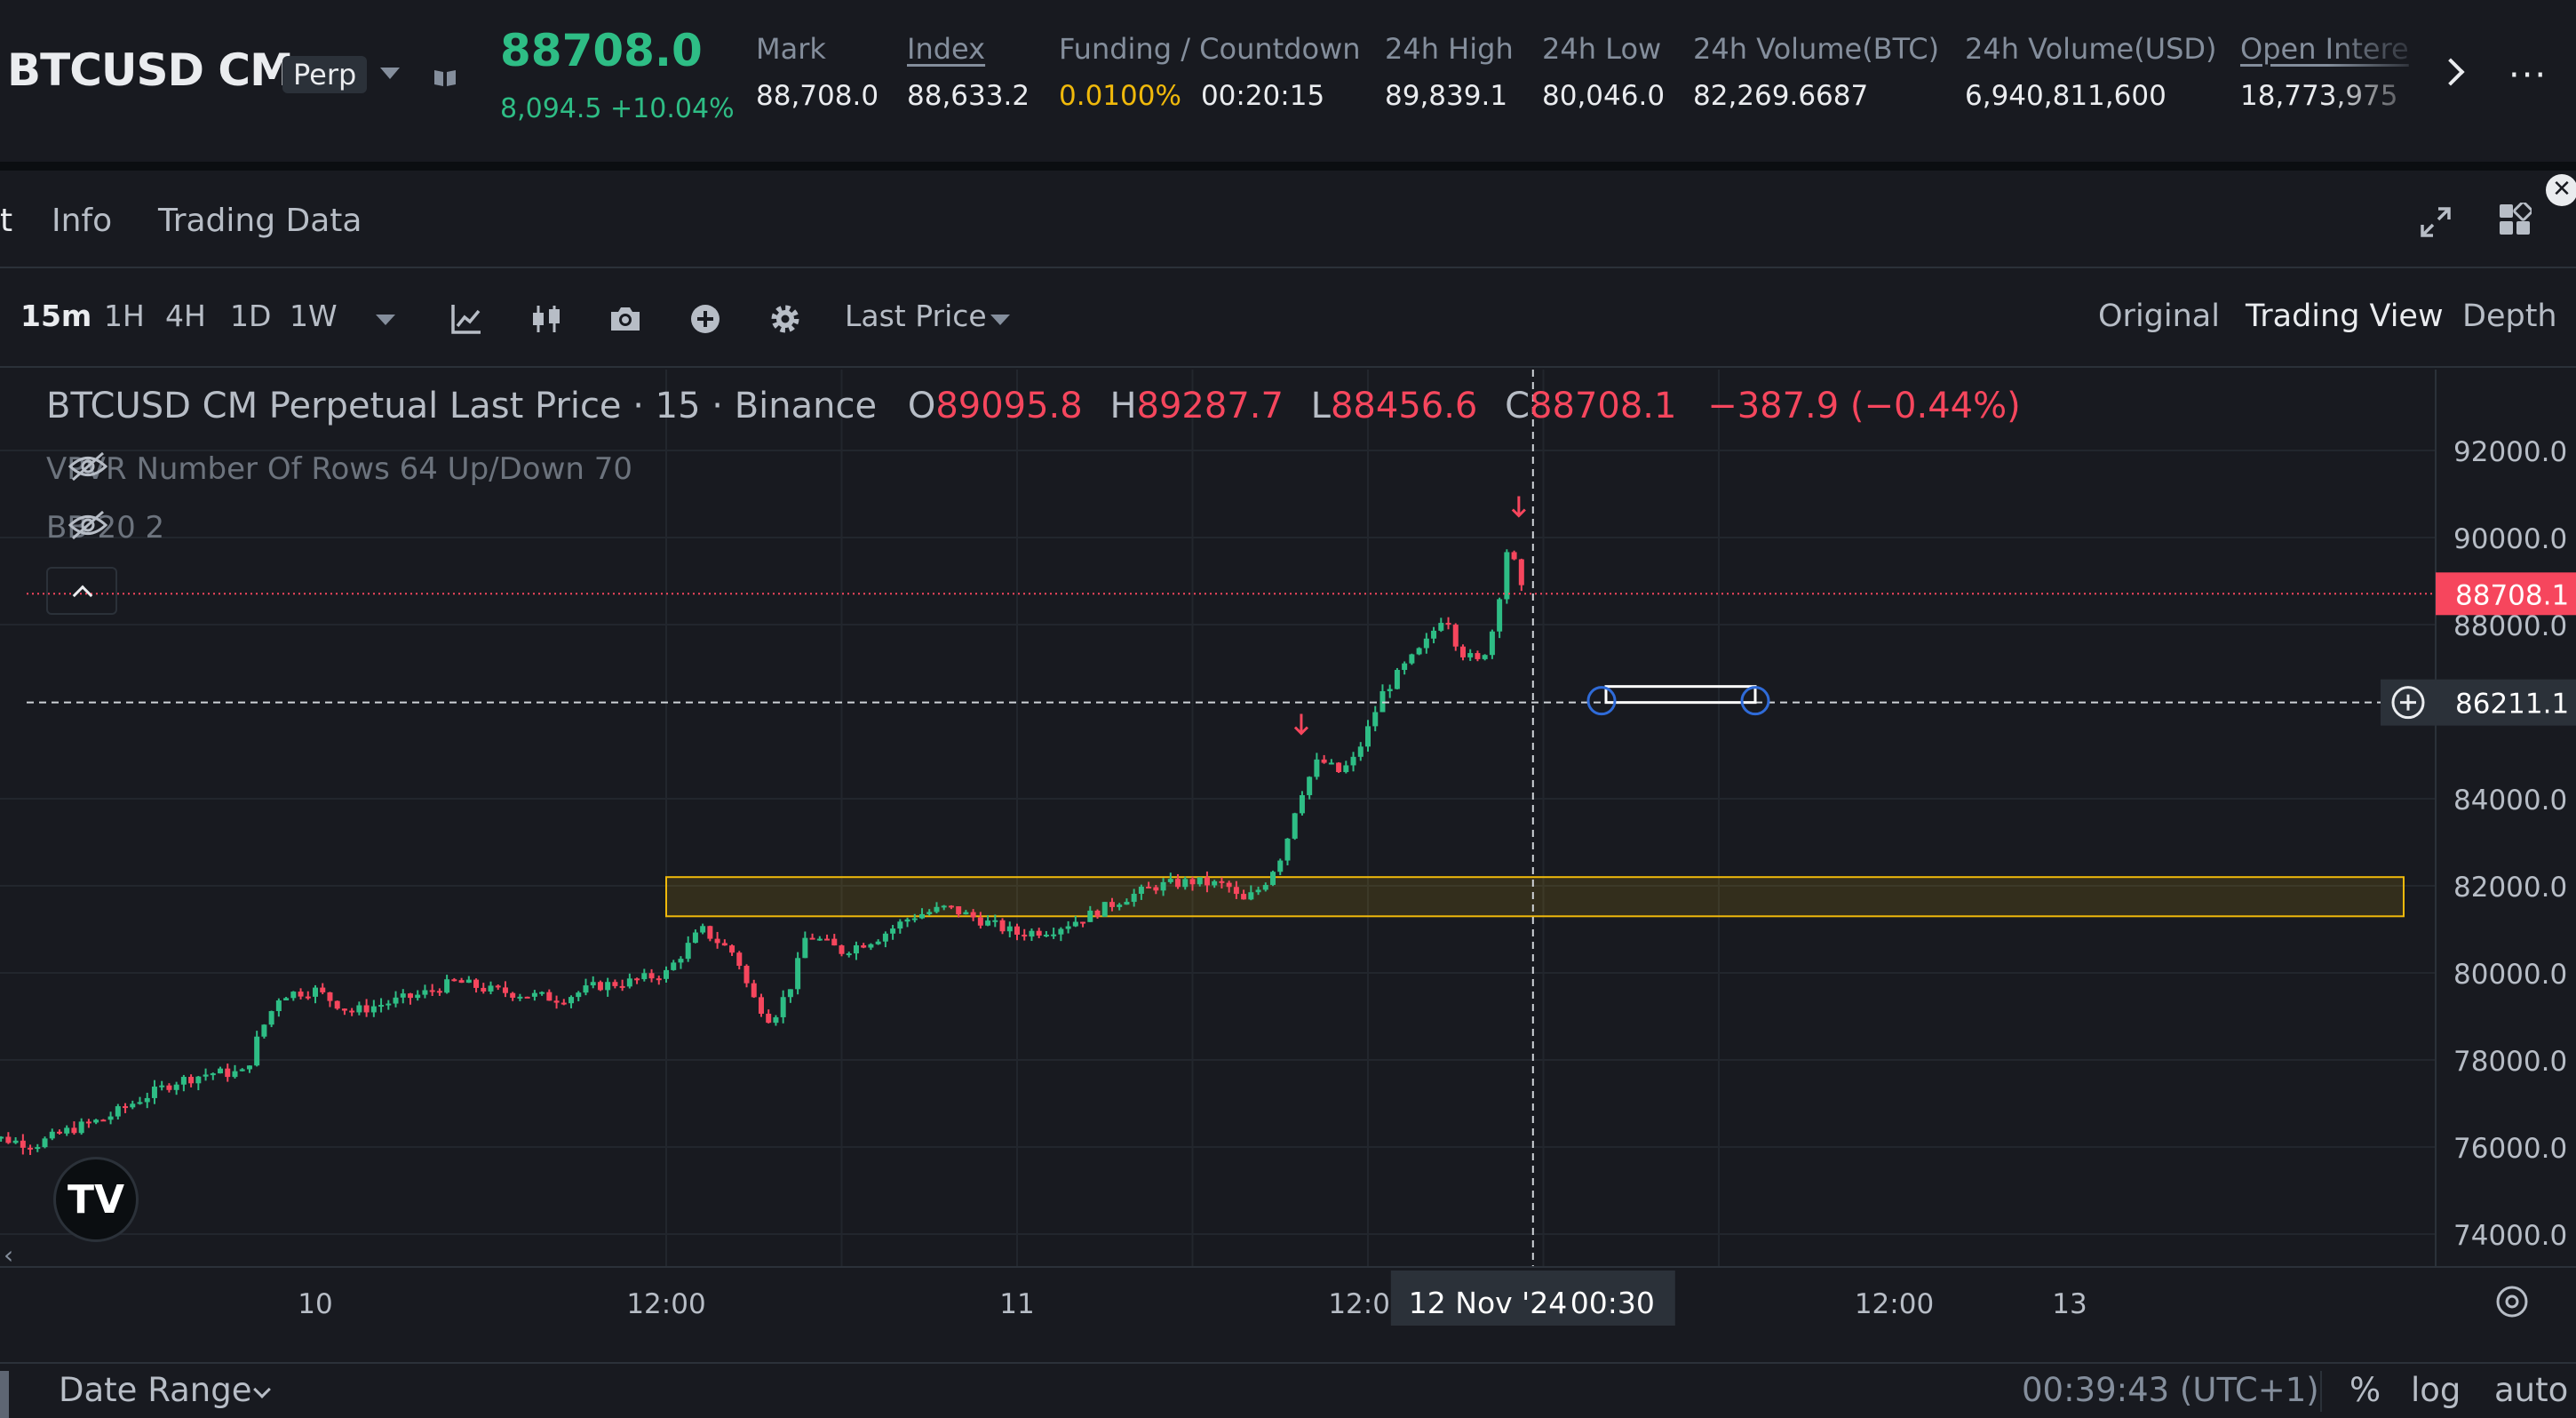  What do you see at coordinates (2066, 96) in the screenshot?
I see `stat-value: 6,940,811,600` at bounding box center [2066, 96].